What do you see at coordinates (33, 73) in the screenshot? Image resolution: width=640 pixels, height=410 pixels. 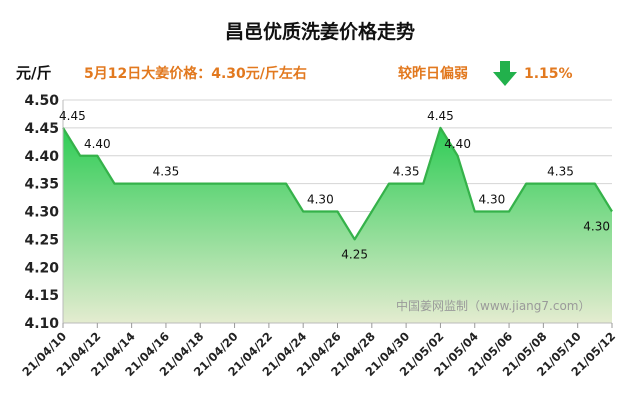 I see `y-axis-unit: 元/斤` at bounding box center [33, 73].